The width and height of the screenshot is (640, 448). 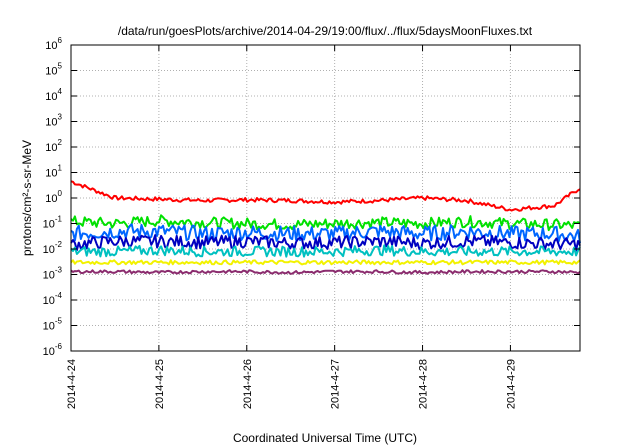 What do you see at coordinates (53, 70) in the screenshot?
I see `y-tick-label: 10⁵` at bounding box center [53, 70].